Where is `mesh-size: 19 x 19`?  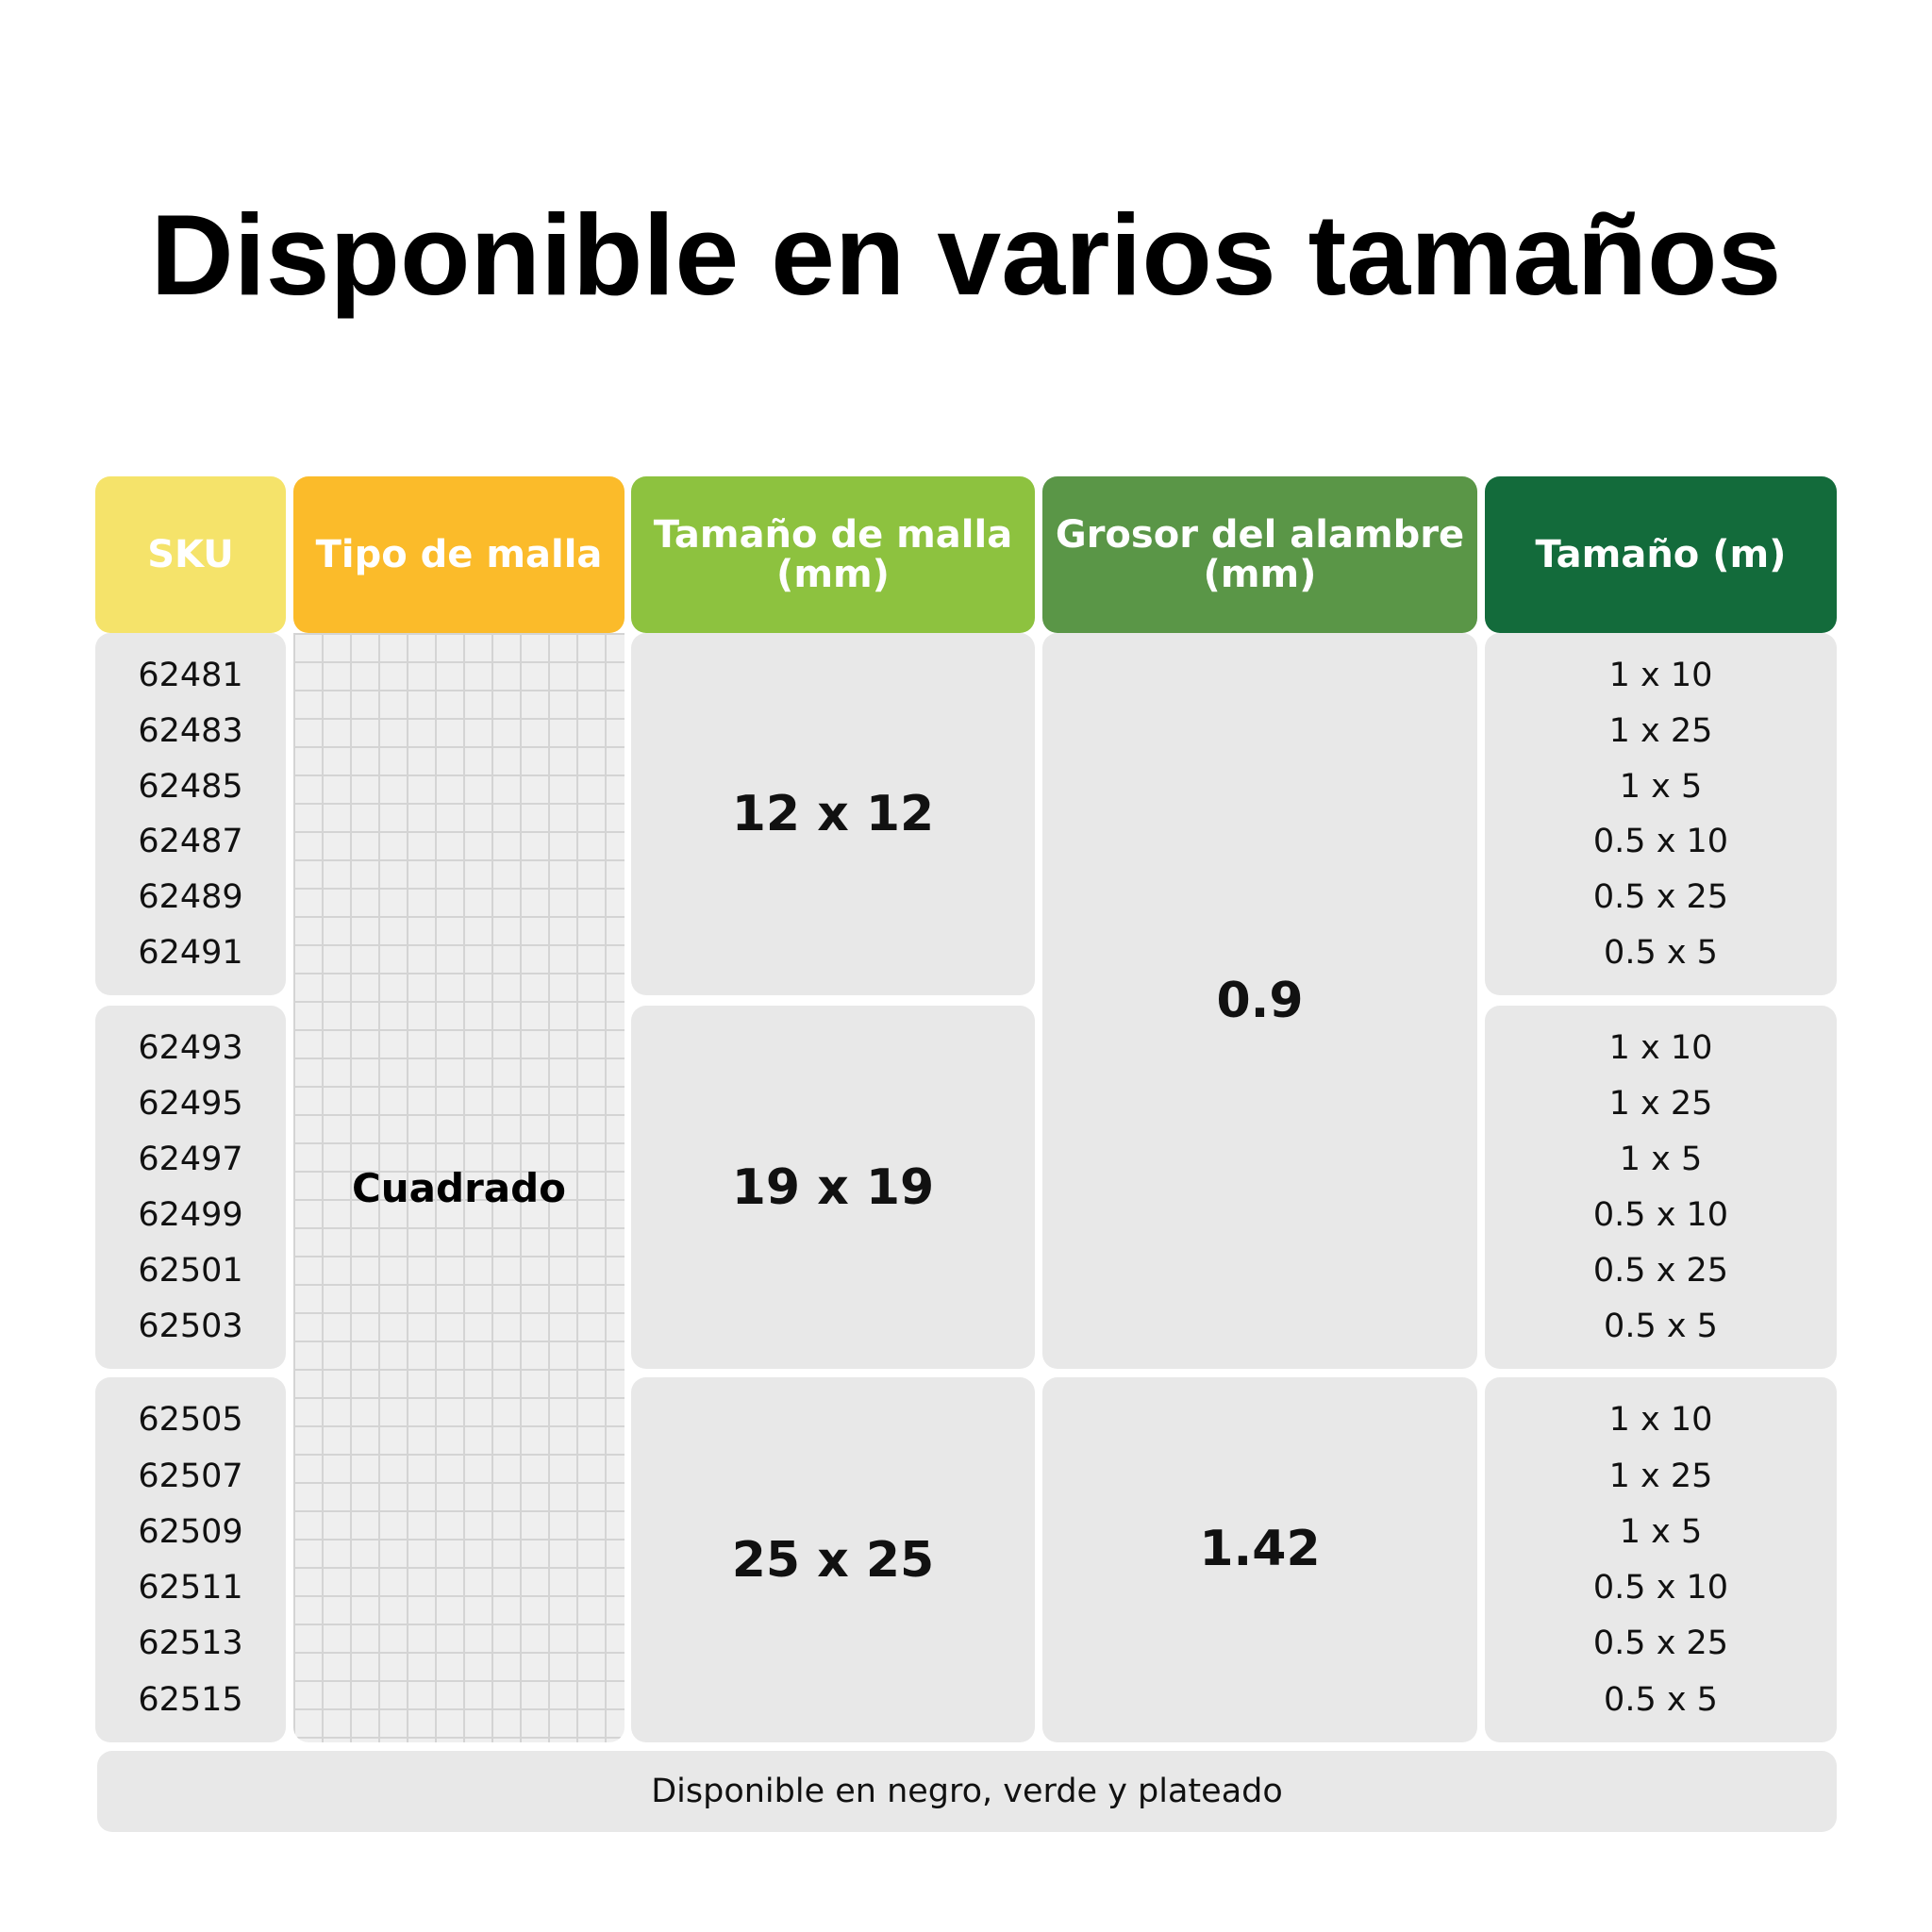
mesh-size: 19 x 19 is located at coordinates (833, 1187).